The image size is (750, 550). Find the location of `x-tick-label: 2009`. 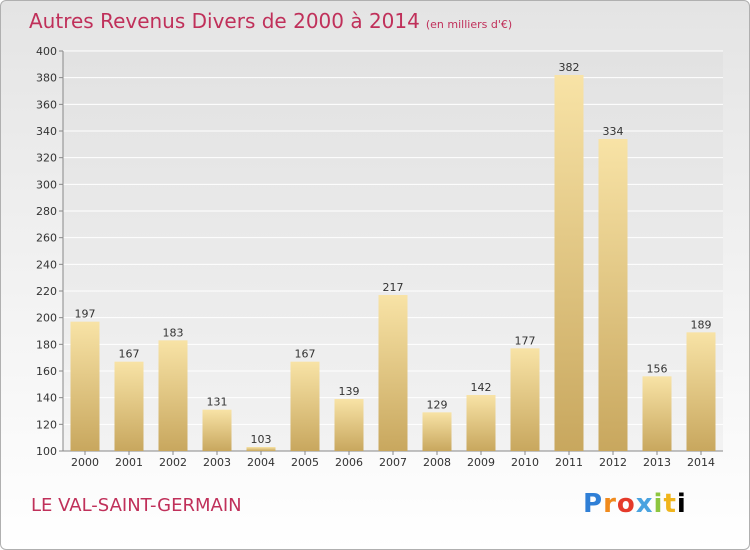

x-tick-label: 2009 is located at coordinates (481, 462).